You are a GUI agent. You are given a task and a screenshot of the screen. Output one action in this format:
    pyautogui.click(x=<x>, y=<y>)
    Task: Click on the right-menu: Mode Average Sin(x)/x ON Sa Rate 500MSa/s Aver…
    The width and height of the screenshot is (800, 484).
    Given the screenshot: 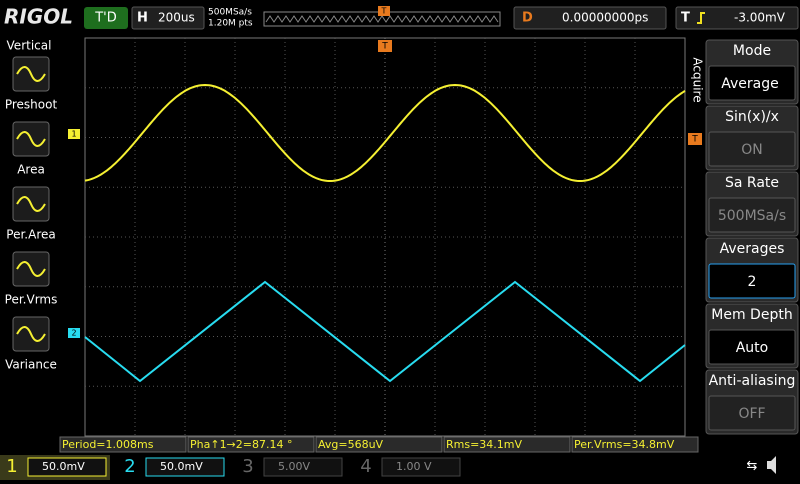 What is the action you would take?
    pyautogui.click(x=752, y=237)
    